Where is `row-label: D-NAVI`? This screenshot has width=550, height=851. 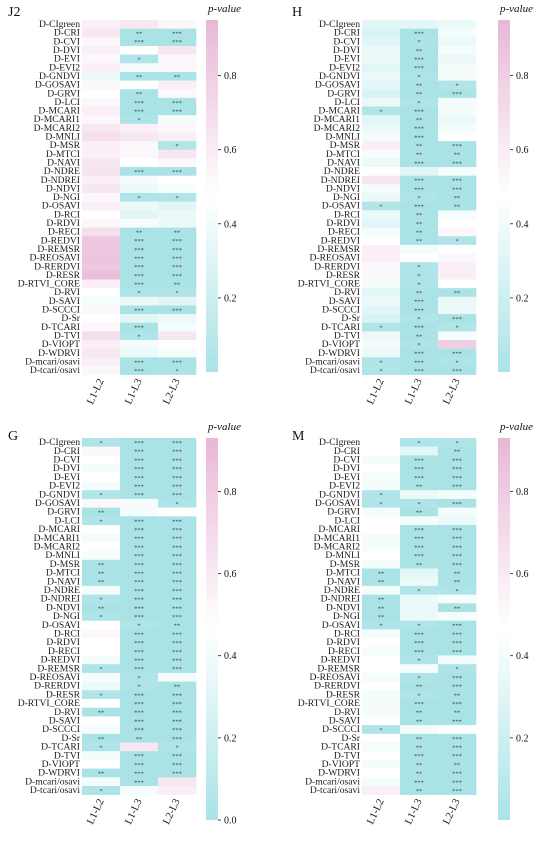
row-label: D-NAVI is located at coordinates (63, 162).